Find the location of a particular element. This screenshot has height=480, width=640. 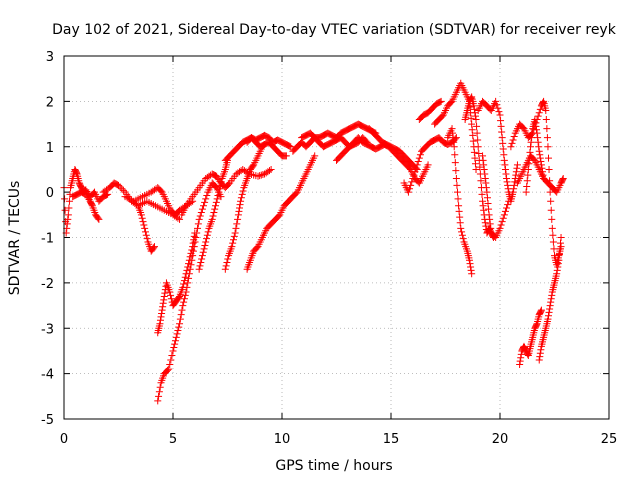

x-tick-label: 5 is located at coordinates (173, 439).